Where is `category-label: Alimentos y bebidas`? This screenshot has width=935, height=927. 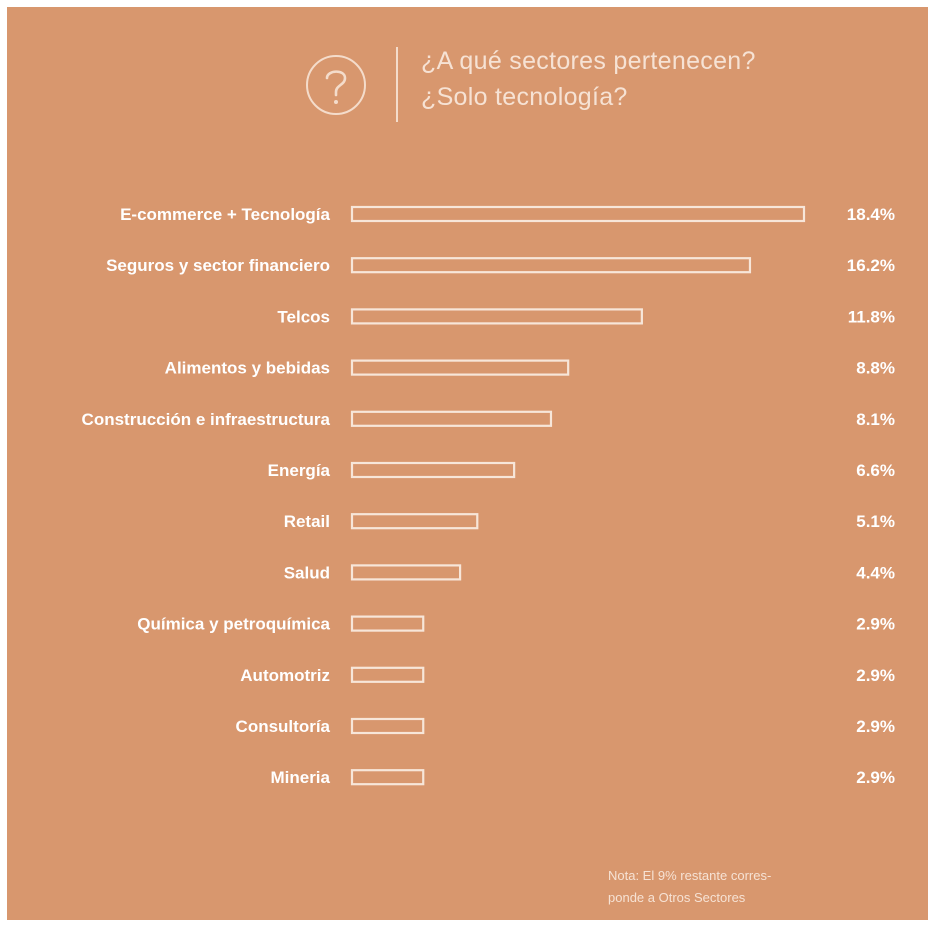 category-label: Alimentos y bebidas is located at coordinates (247, 368).